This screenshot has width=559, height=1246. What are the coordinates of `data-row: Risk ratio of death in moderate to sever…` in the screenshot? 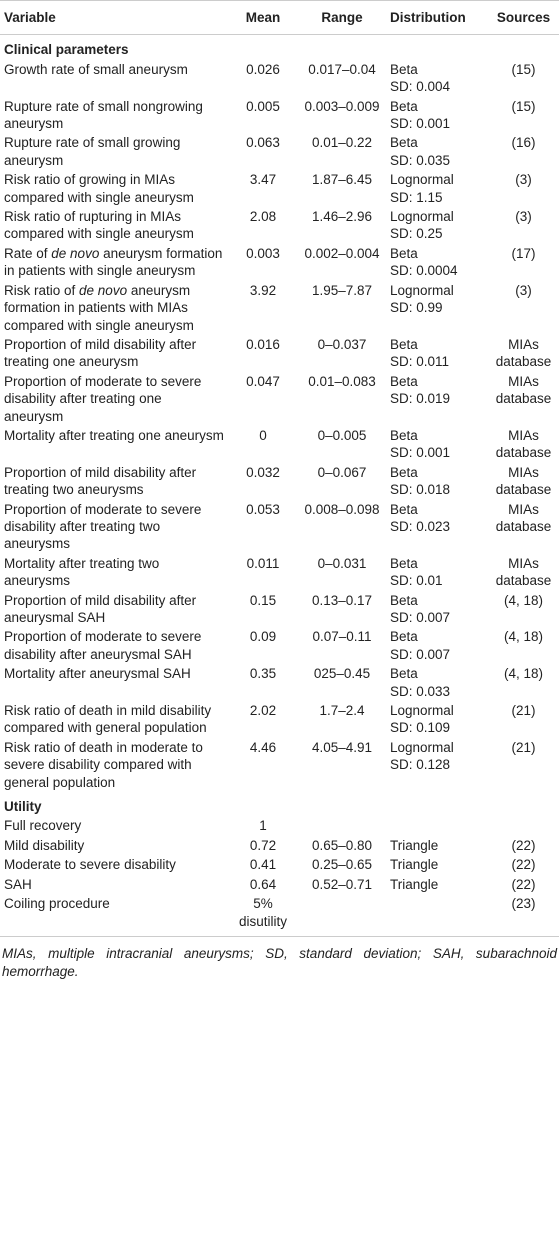 It's located at (279, 765).